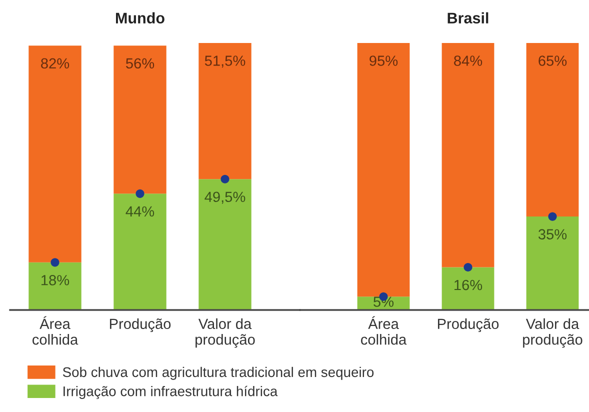 The height and width of the screenshot is (412, 589). What do you see at coordinates (468, 61) in the screenshot?
I see `data-label: 84%` at bounding box center [468, 61].